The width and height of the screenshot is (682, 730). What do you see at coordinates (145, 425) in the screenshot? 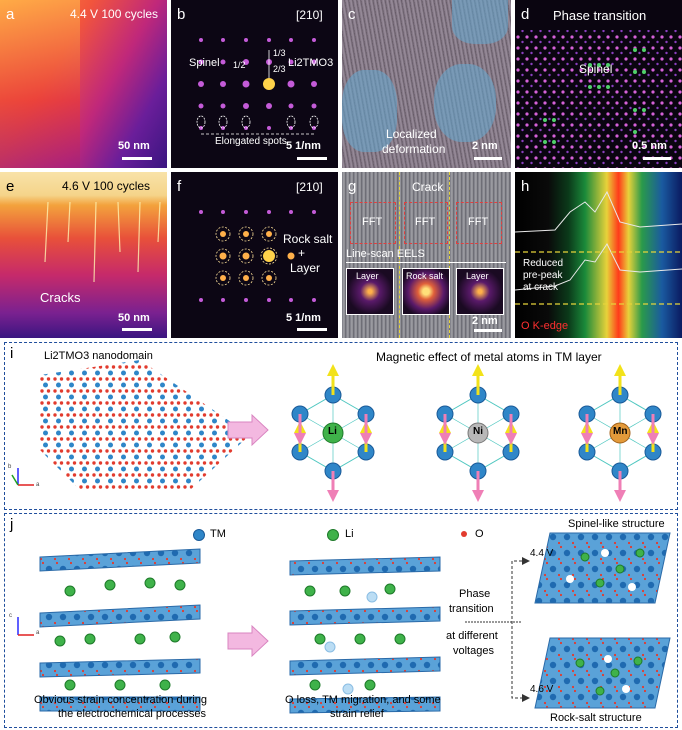
I see `nanodomain-lattice` at bounding box center [145, 425].